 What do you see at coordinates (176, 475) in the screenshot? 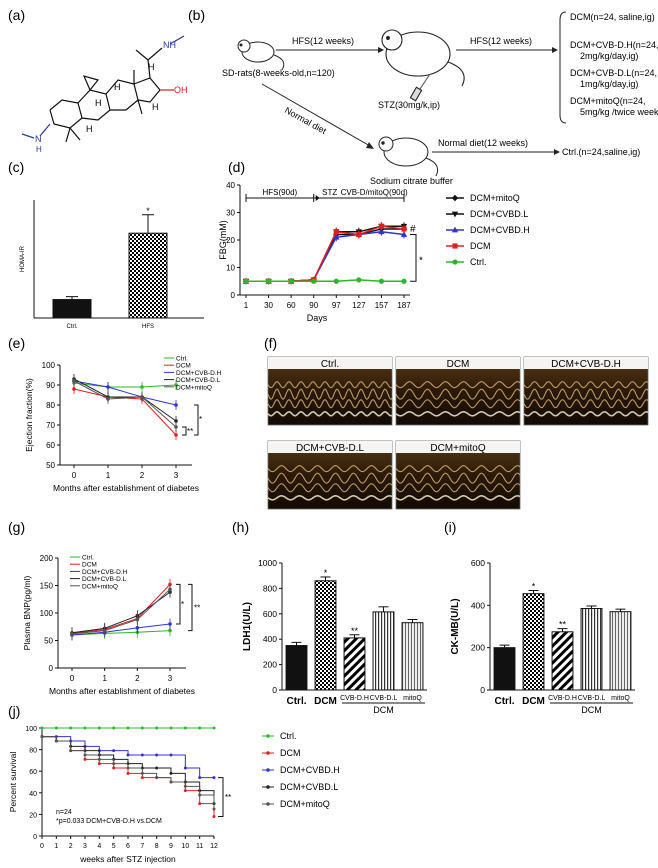
I see `x-tick-label: 3` at bounding box center [176, 475].